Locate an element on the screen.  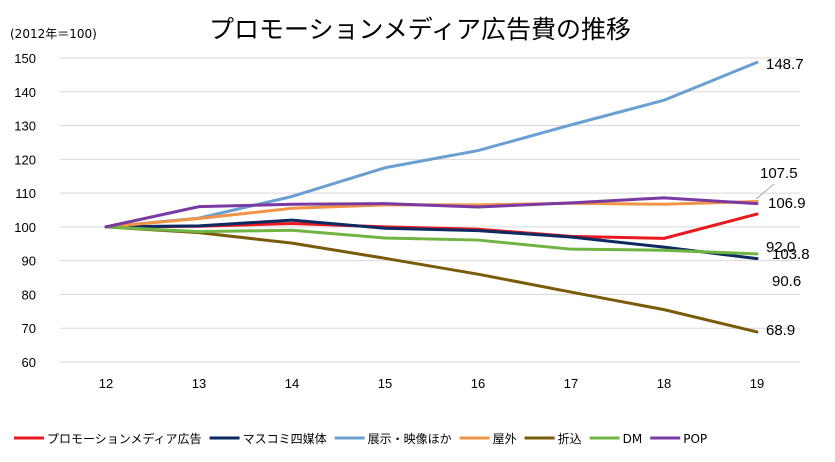
legend-label: POP is located at coordinates (695, 439).